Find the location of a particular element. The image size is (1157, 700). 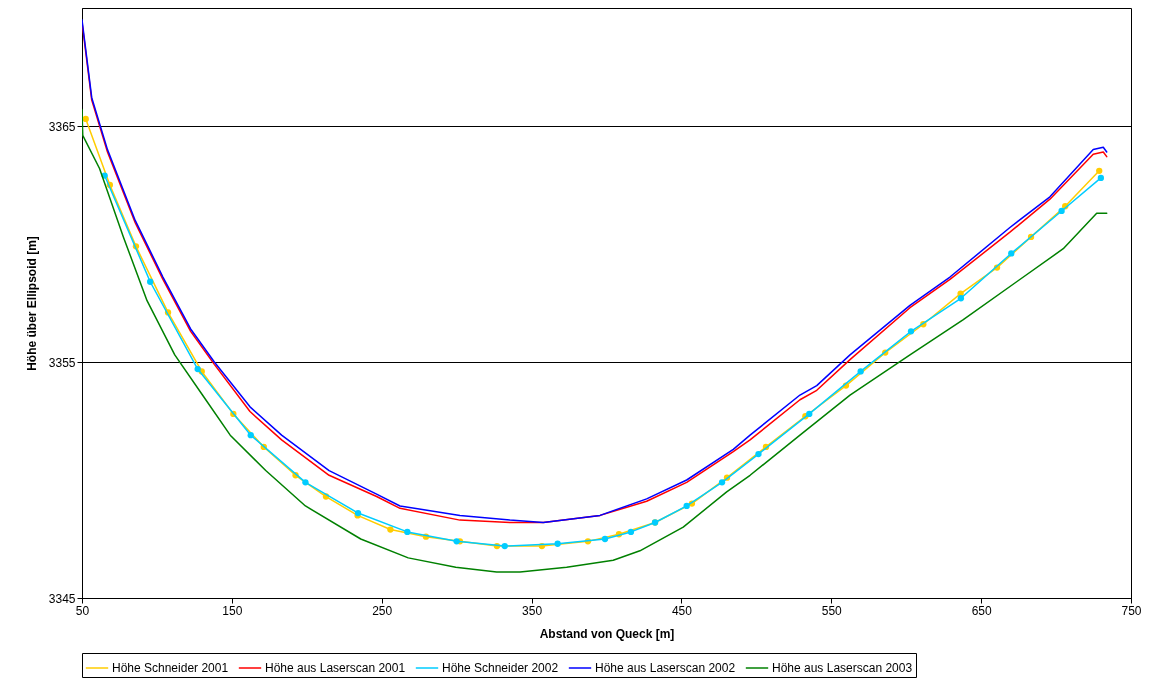

legend-label: Höhe aus Laserscan 2002 is located at coordinates (665, 668).